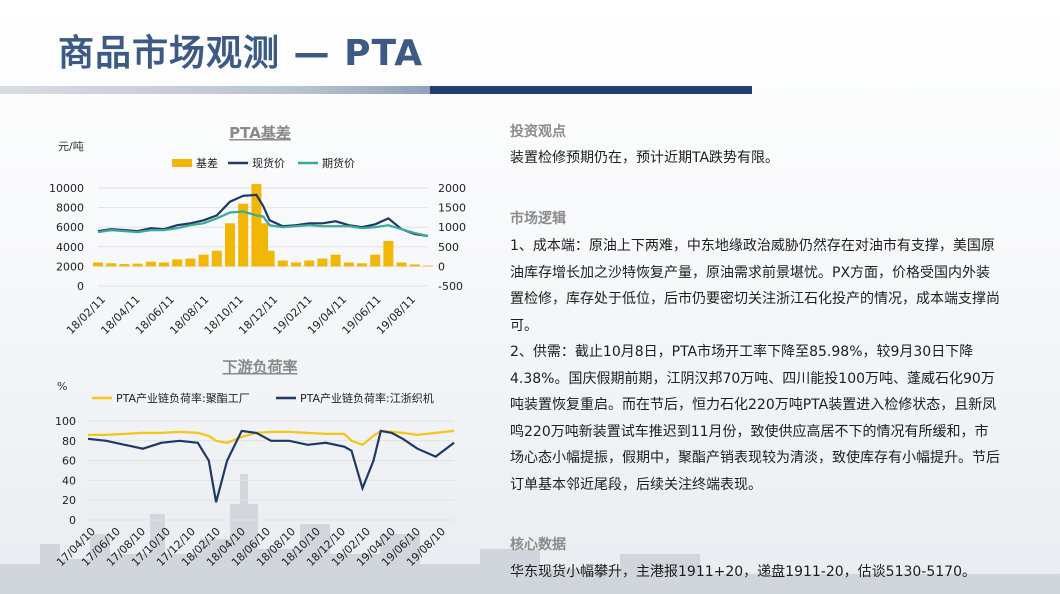  Describe the element at coordinates (241, 53) in the screenshot. I see `page-title: 商品市场观测 — PTA` at that location.